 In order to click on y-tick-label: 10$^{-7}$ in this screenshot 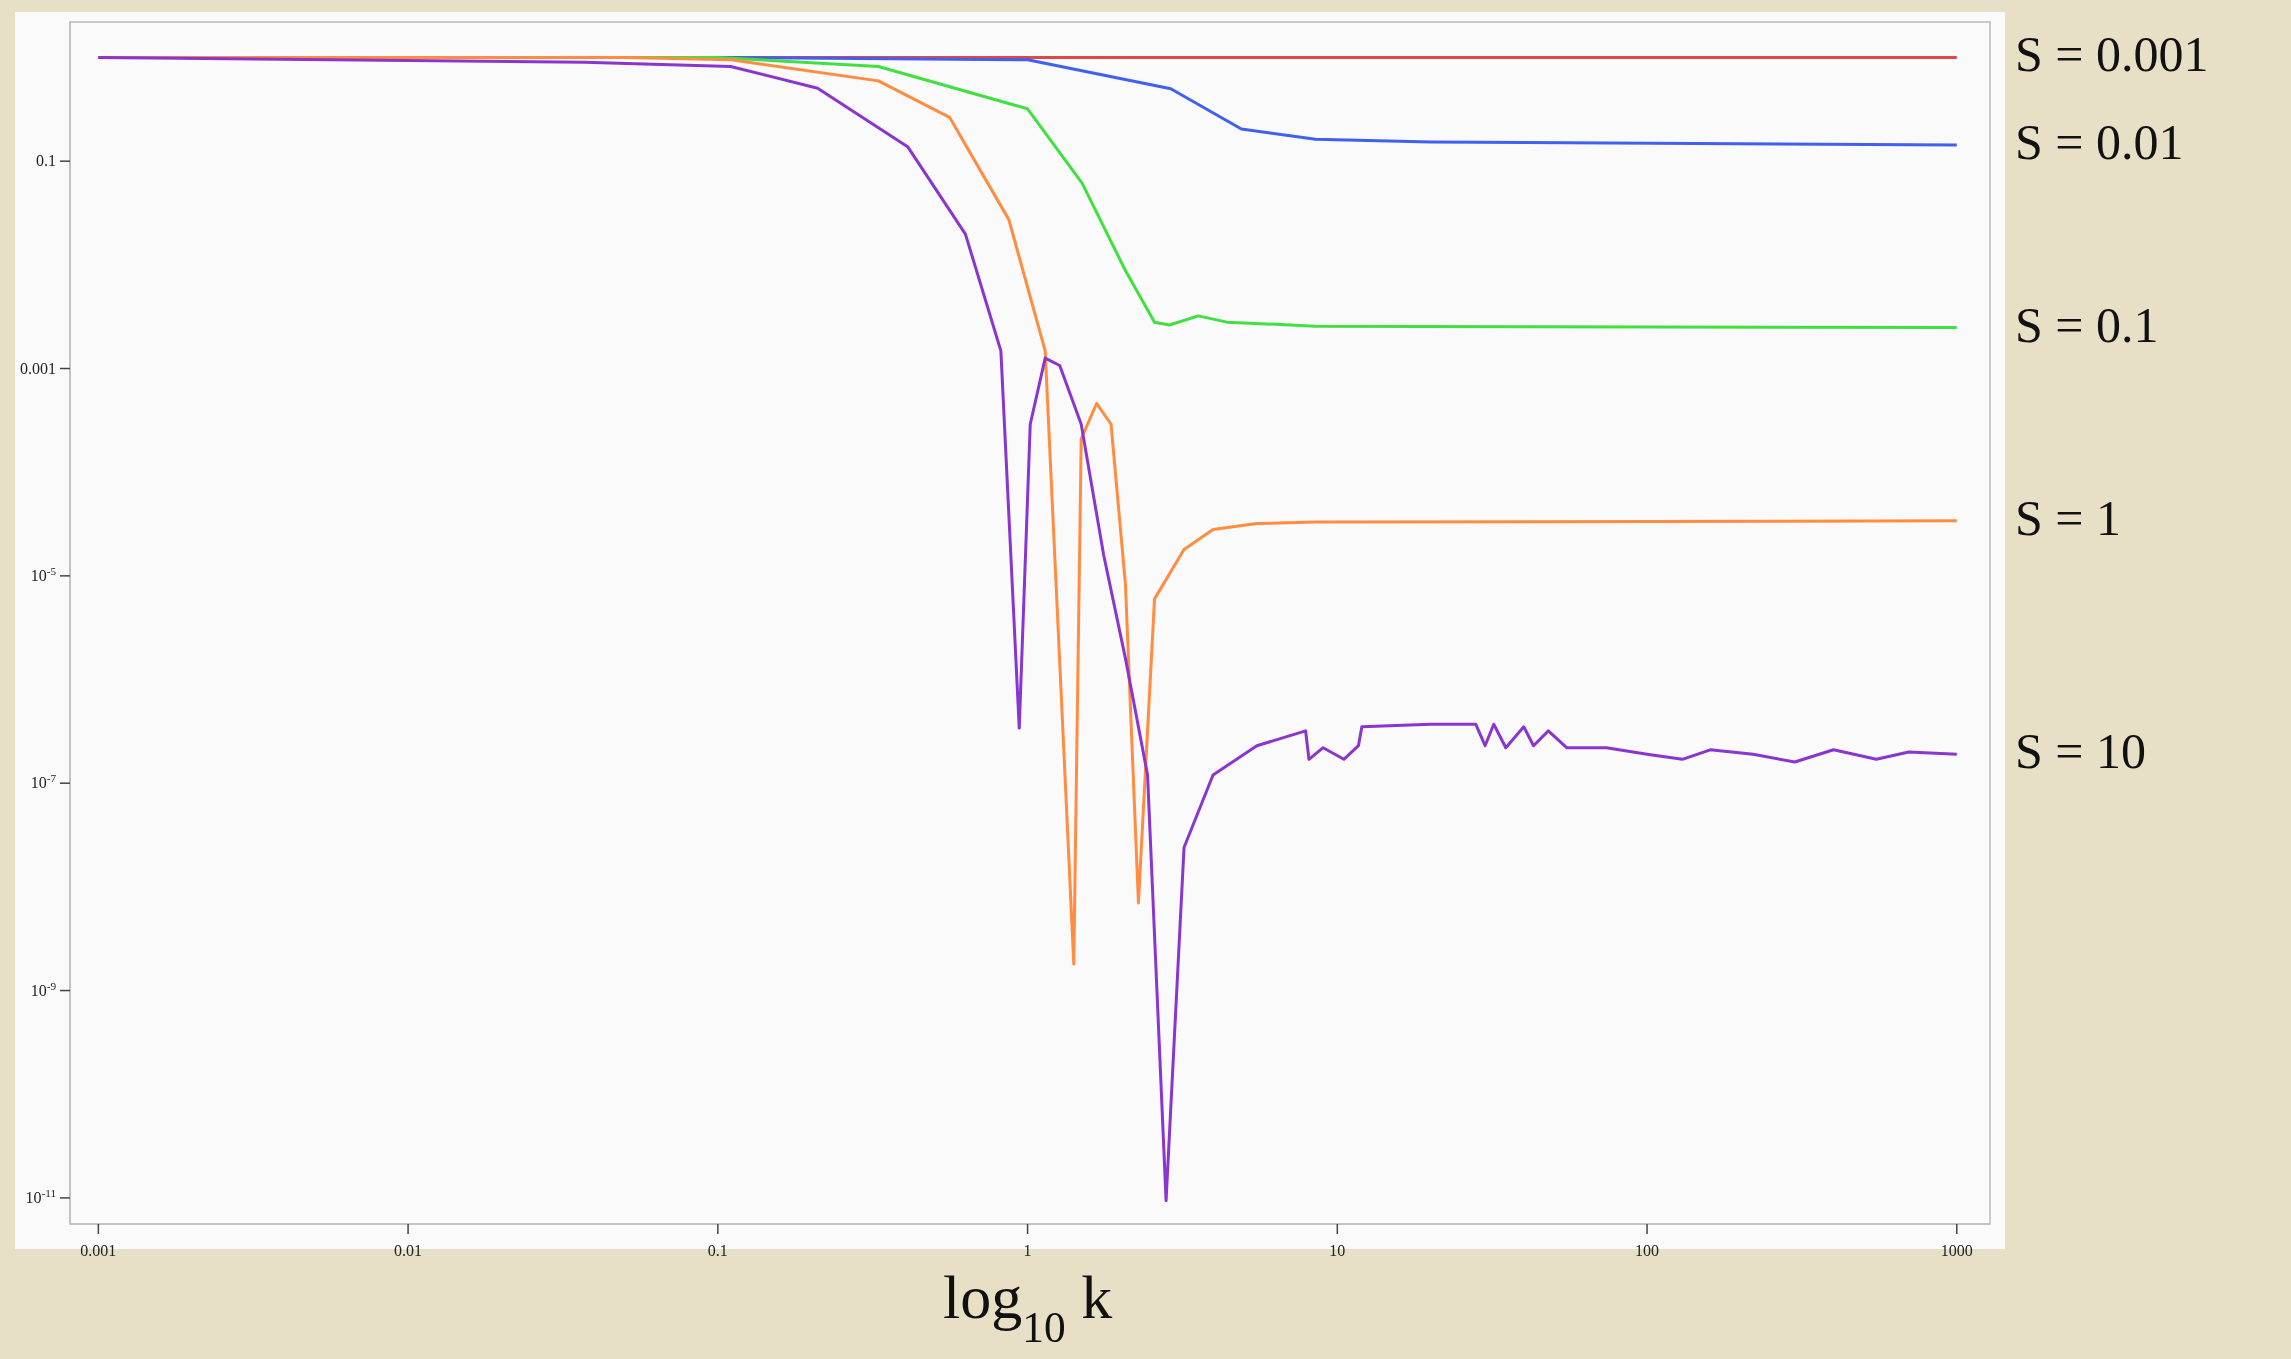, I will do `click(43, 782)`.